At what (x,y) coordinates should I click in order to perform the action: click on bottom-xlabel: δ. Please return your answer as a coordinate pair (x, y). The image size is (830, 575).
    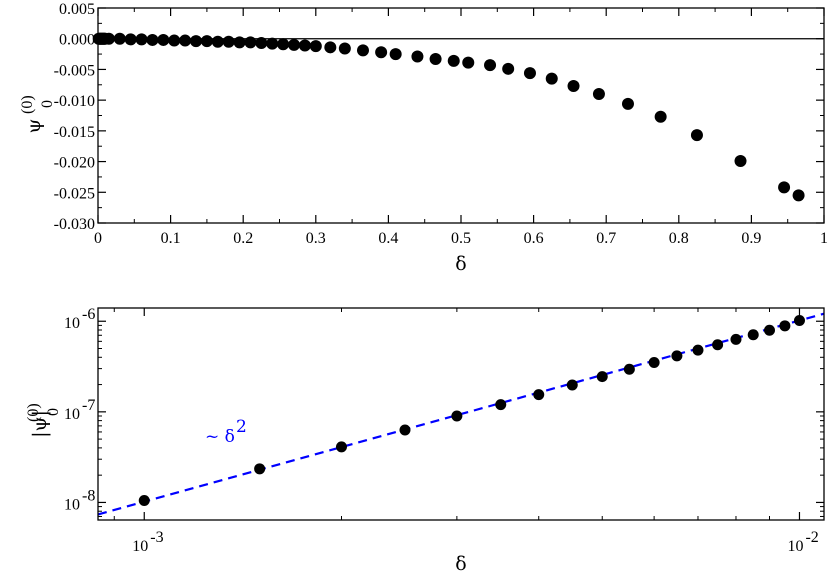
    Looking at the image, I should click on (460, 564).